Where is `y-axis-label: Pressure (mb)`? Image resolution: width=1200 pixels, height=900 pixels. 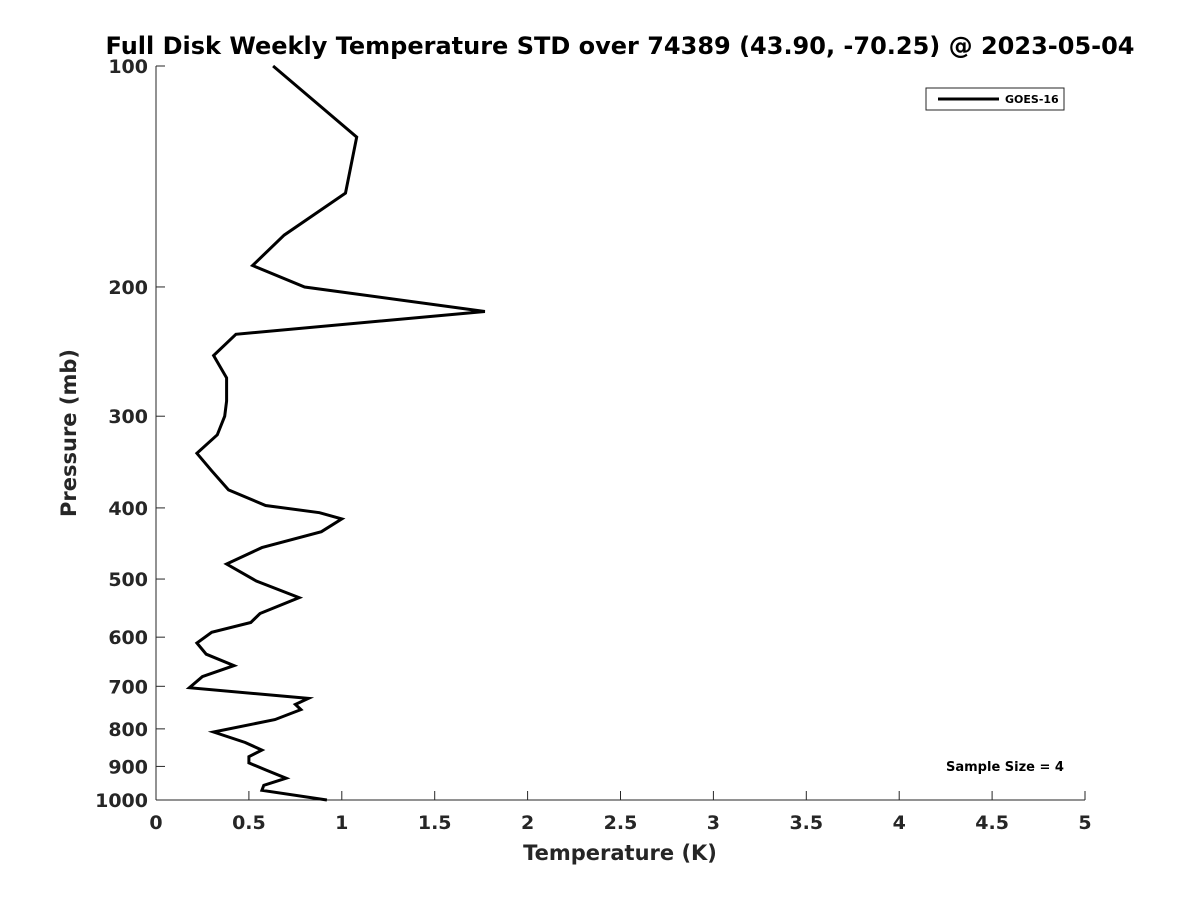 y-axis-label: Pressure (mb) is located at coordinates (69, 433).